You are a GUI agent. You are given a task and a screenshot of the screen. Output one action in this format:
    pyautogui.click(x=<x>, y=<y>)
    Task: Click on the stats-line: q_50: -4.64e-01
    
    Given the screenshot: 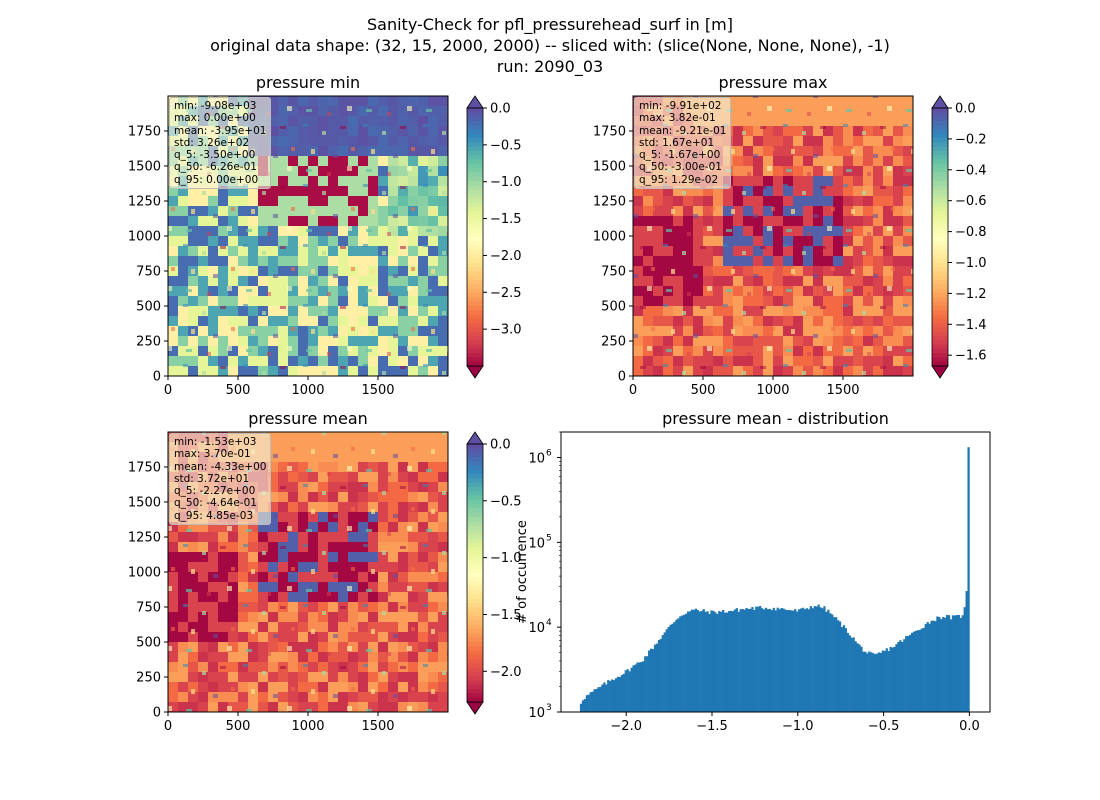 What is the action you would take?
    pyautogui.click(x=215, y=503)
    